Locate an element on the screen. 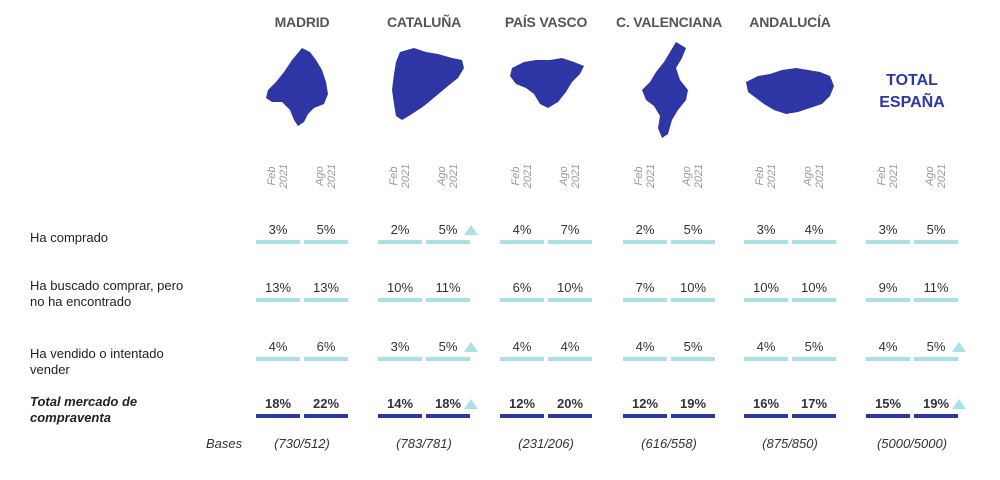  value-cell: 15% is located at coordinates (888, 403).